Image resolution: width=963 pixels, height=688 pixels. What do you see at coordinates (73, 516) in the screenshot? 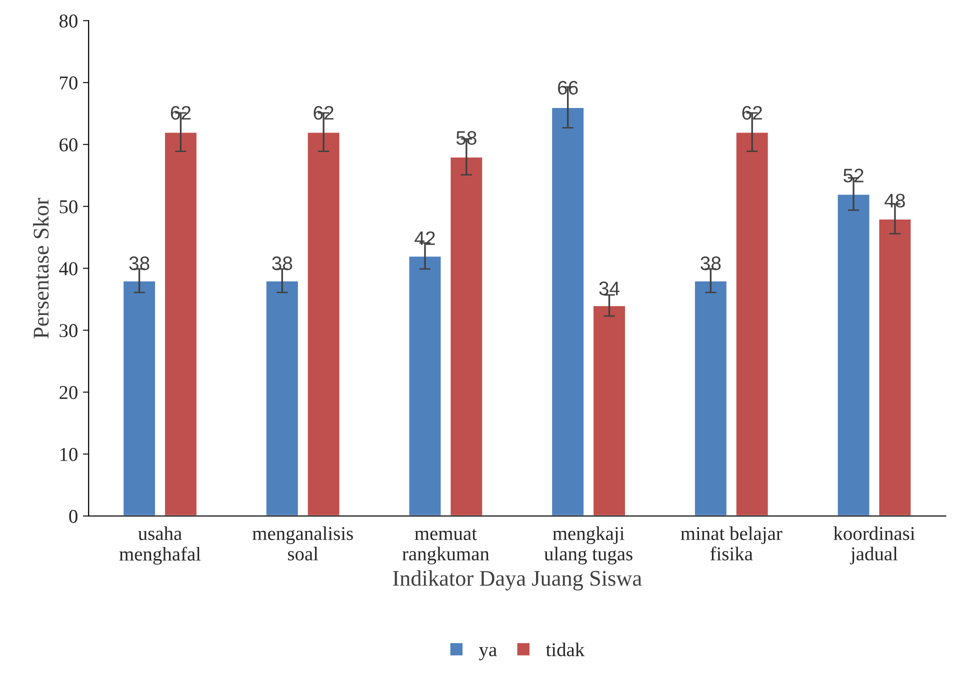
I see `y-tick-label: 0` at bounding box center [73, 516].